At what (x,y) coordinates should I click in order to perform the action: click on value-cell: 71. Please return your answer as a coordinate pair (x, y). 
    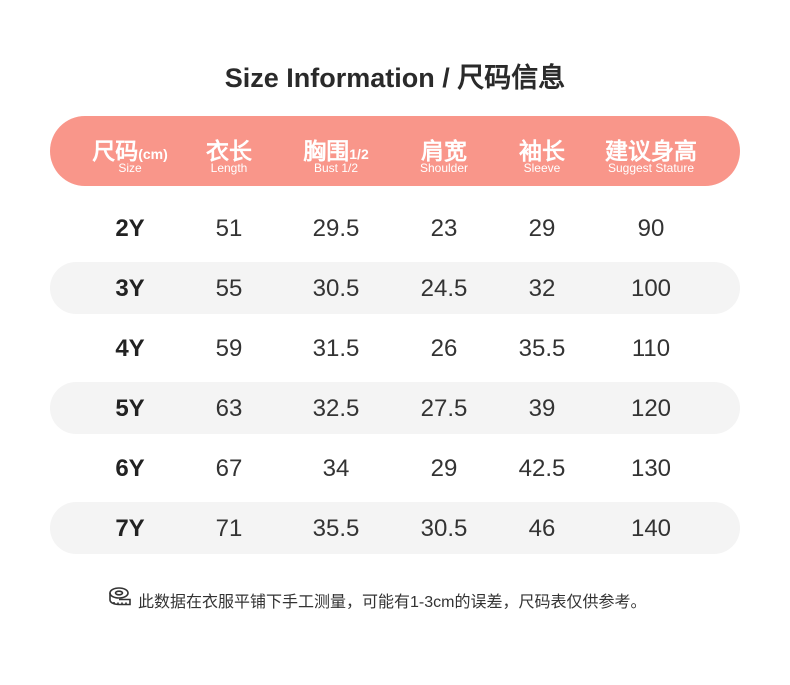
    Looking at the image, I should click on (229, 528).